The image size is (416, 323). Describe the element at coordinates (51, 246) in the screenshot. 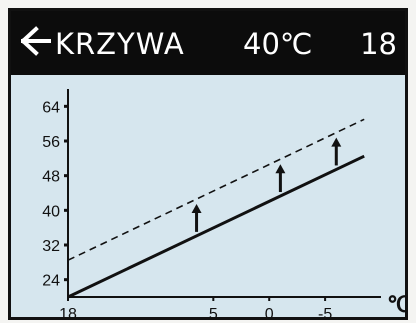

I see `y-tick-label: 32` at that location.